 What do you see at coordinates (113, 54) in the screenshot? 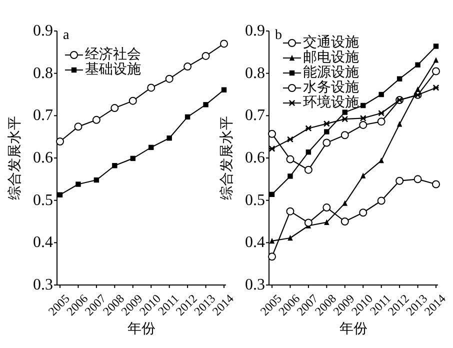
I see `legend-label: 经济社会` at bounding box center [113, 54].